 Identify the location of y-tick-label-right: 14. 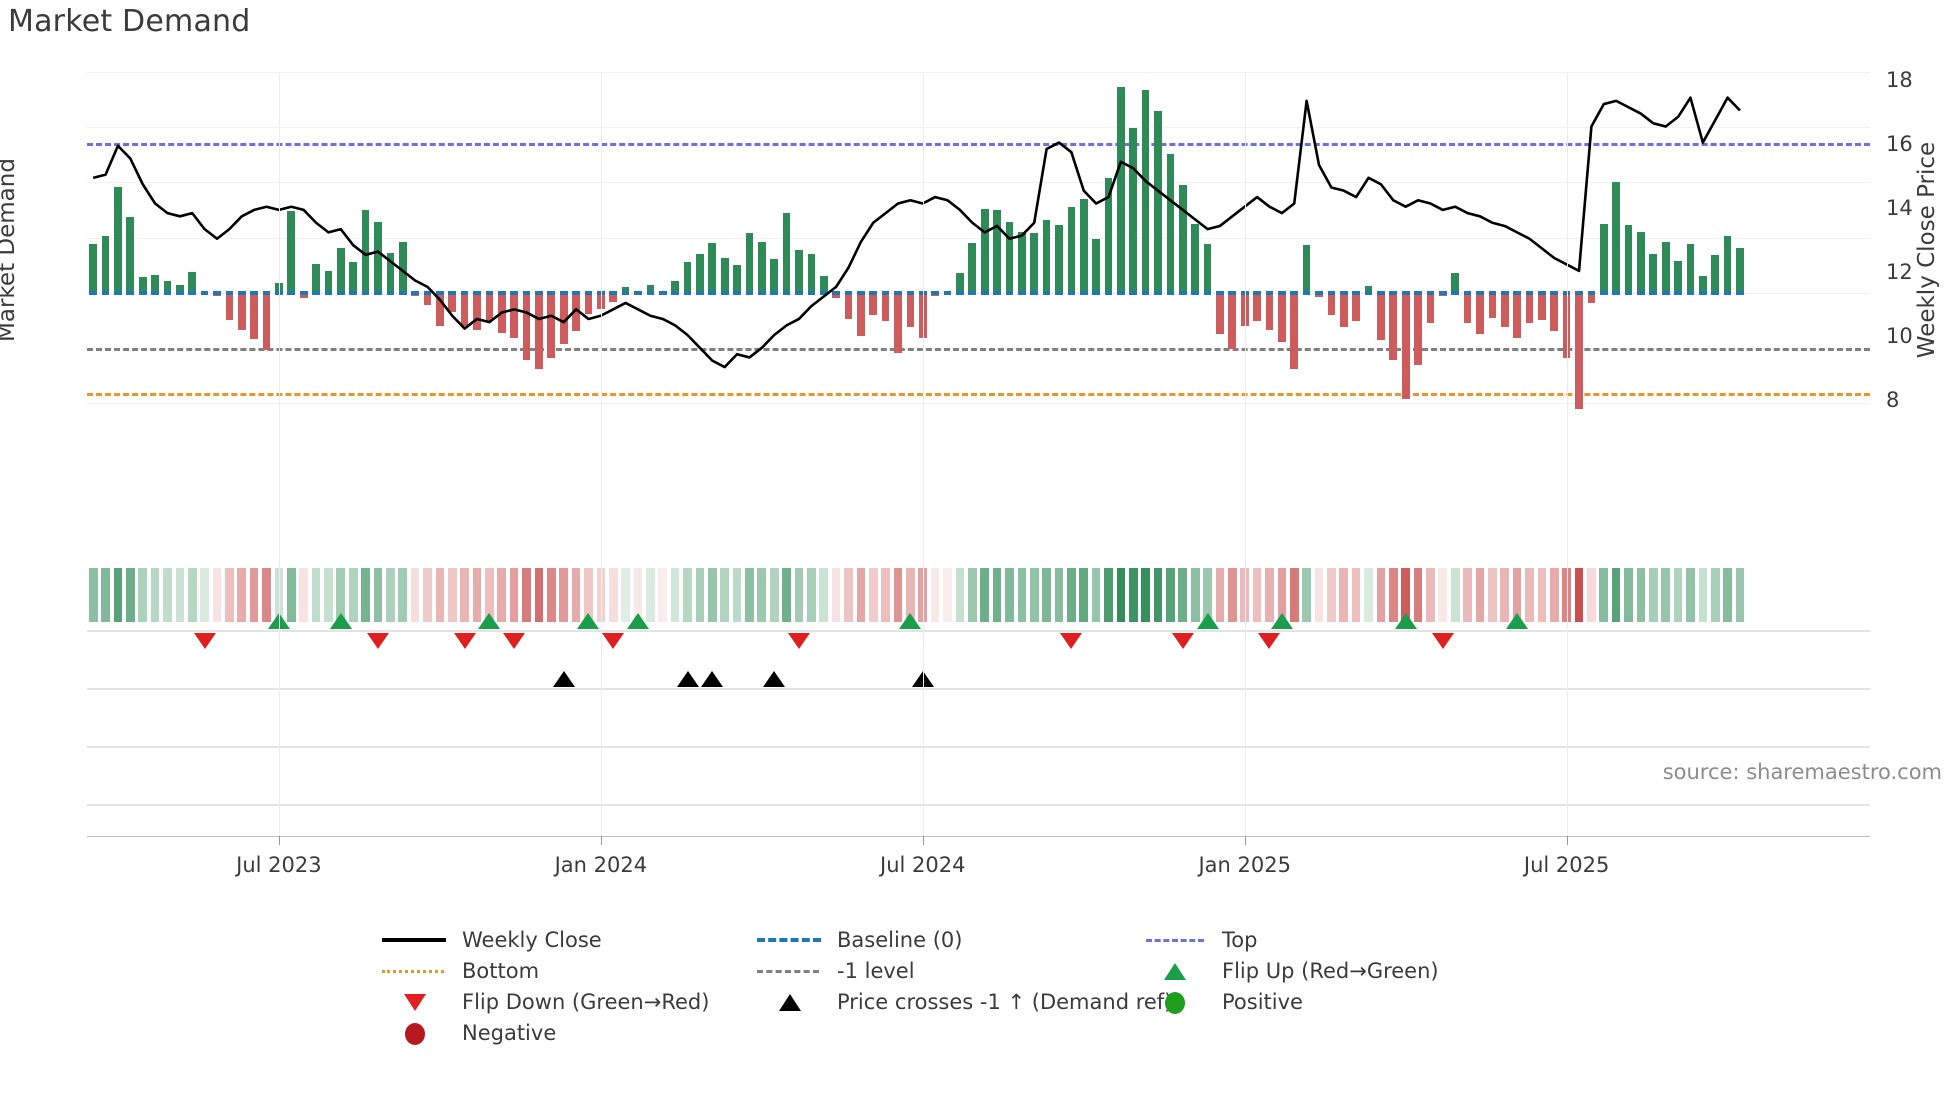
(1899, 207).